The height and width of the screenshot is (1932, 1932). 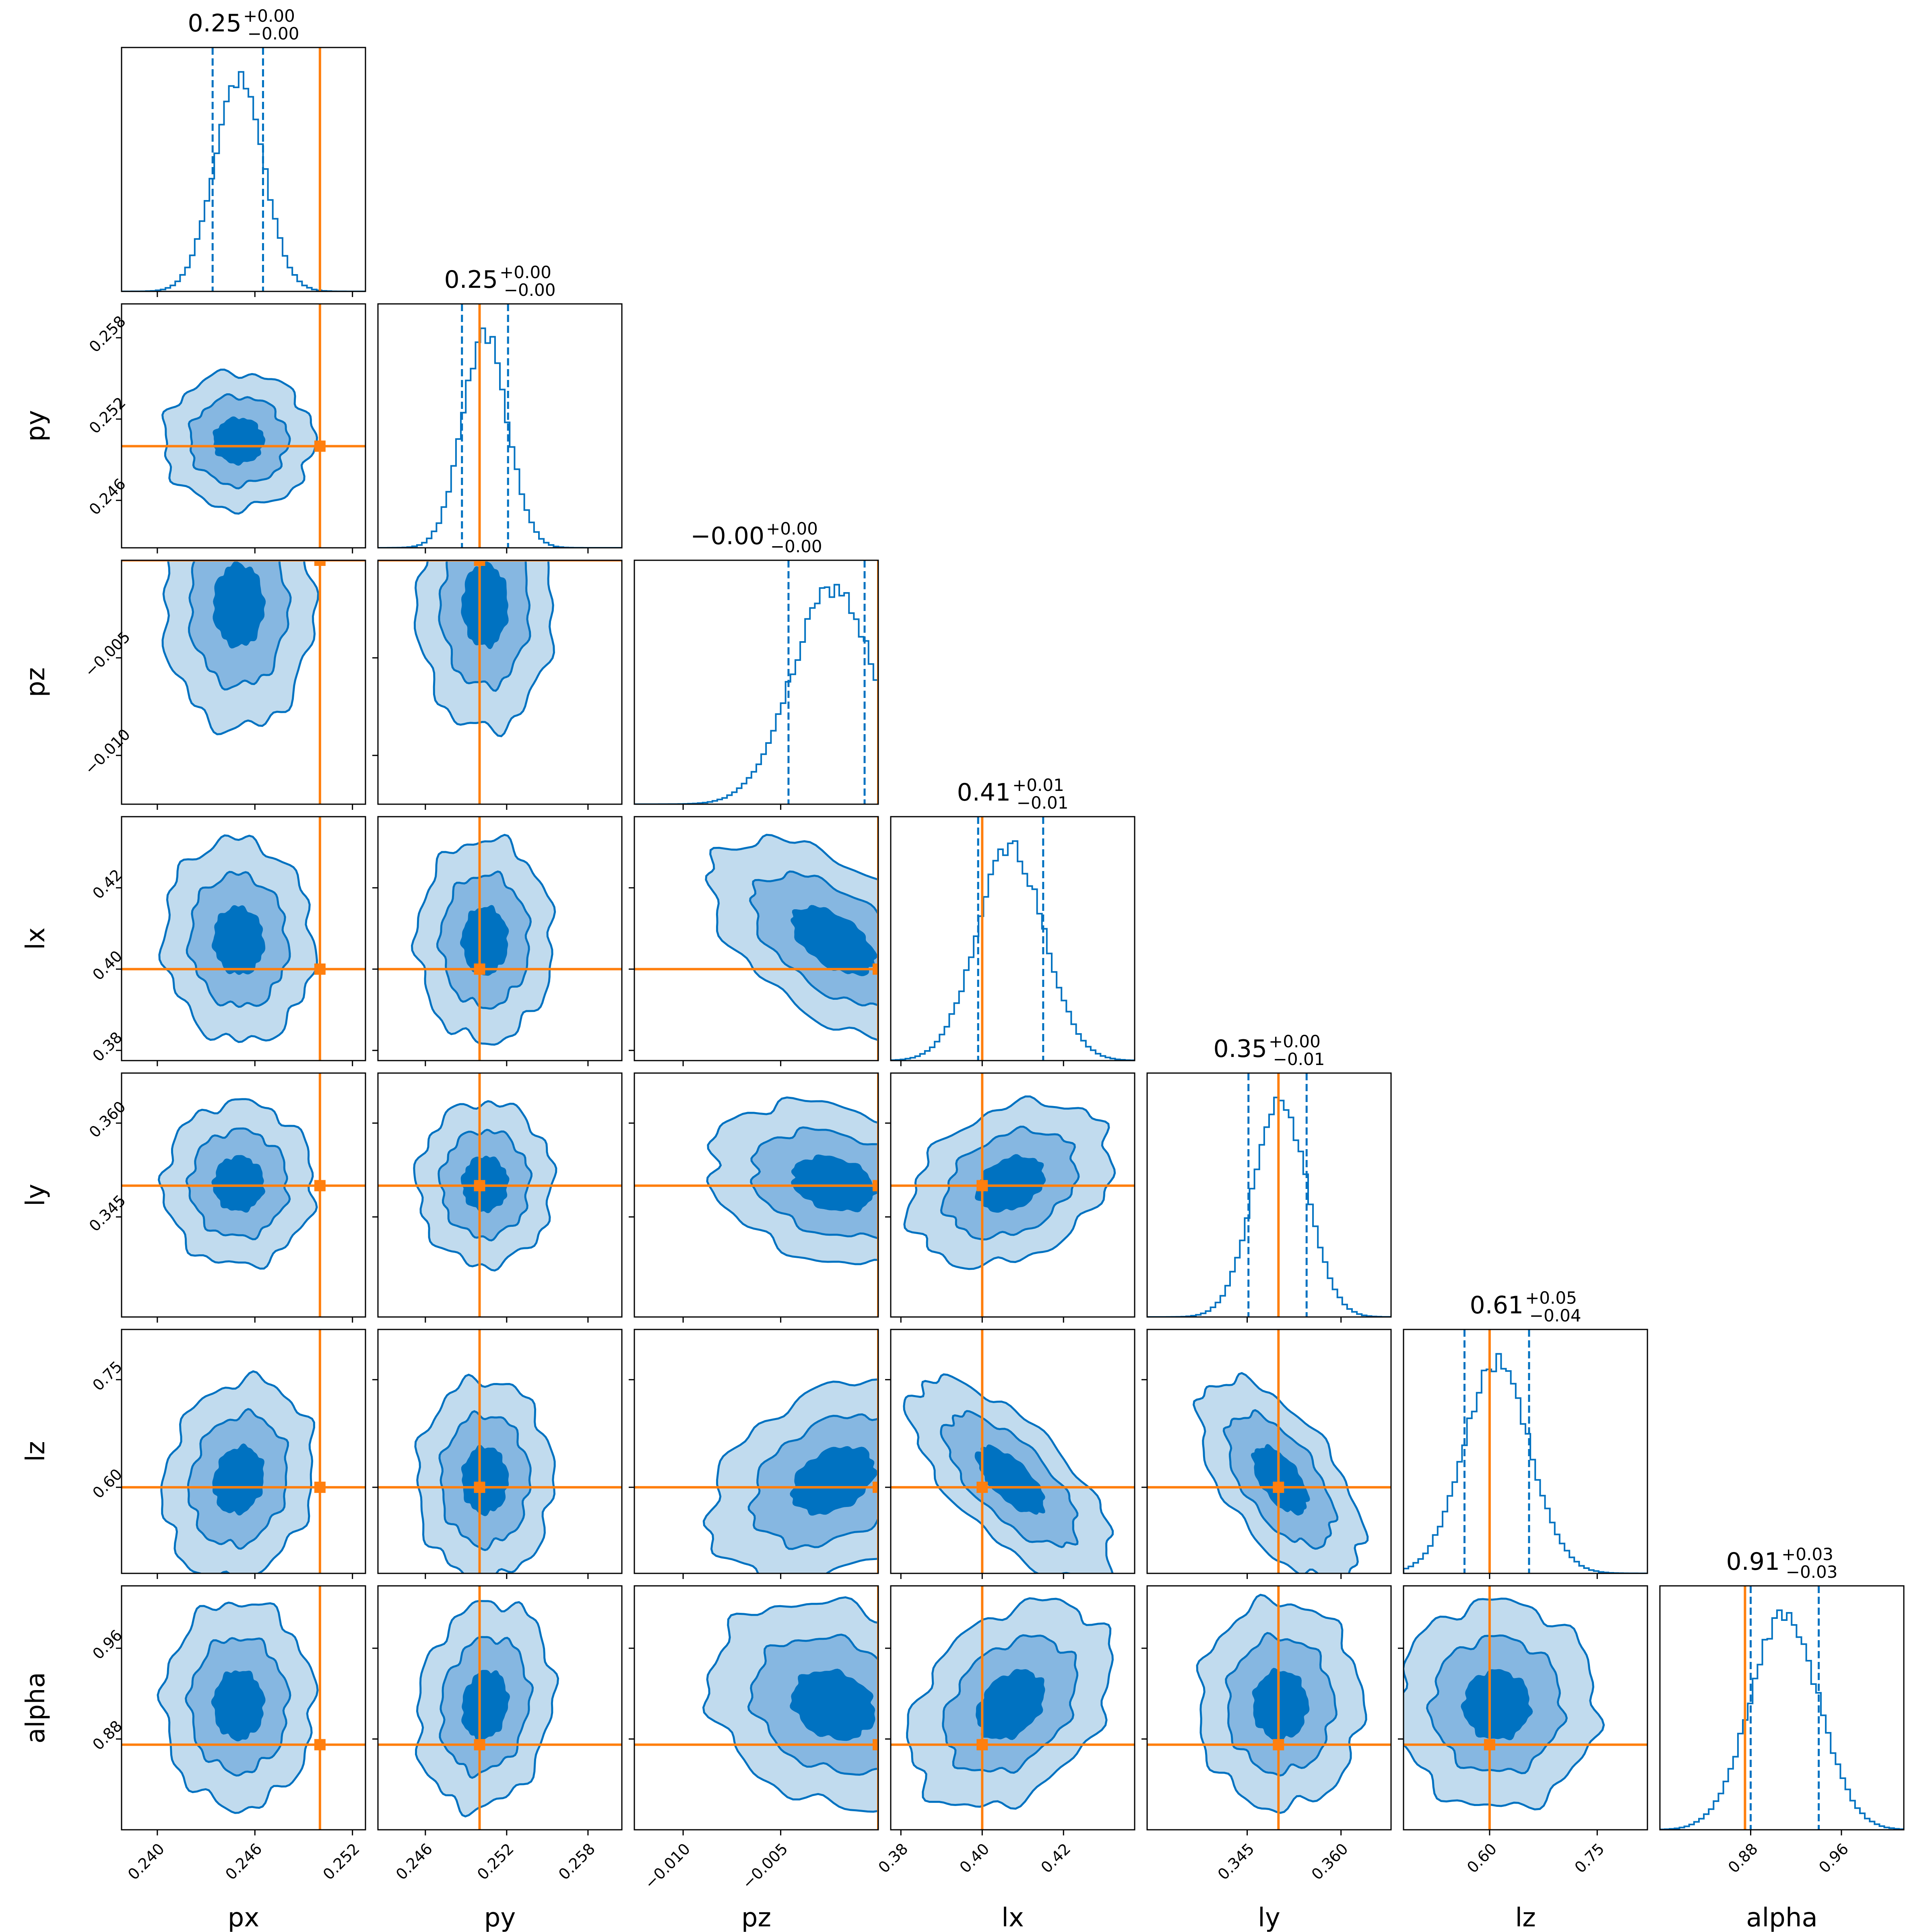 I want to click on panel-lz-pz, so click(x=754, y=1454).